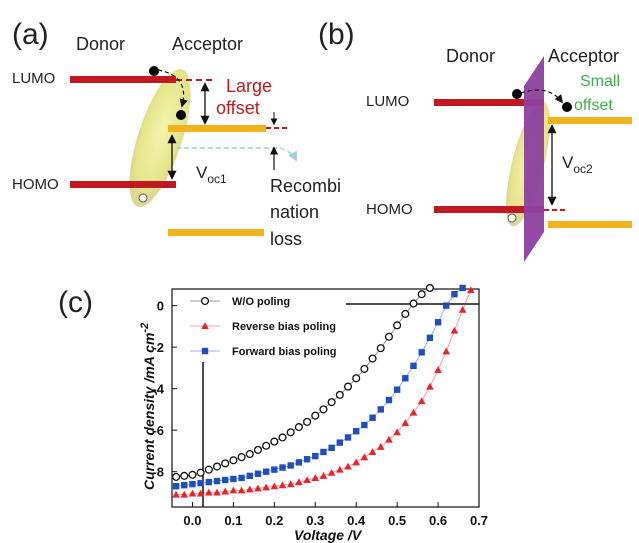 This screenshot has height=543, width=639. Describe the element at coordinates (30, 34) in the screenshot. I see `panel-a-tag: (a)` at that location.